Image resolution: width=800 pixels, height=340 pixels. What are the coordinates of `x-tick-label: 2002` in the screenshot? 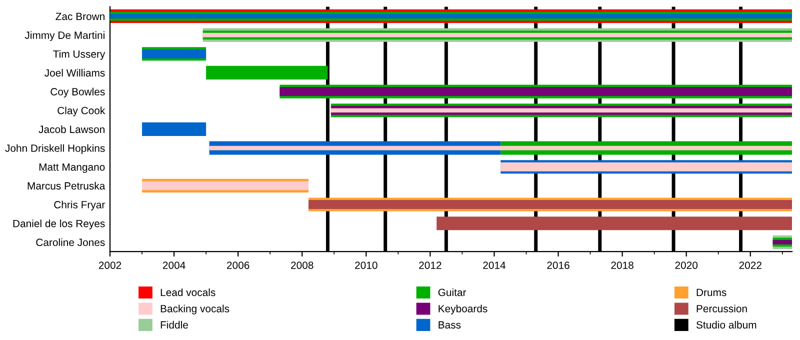 It's located at (110, 265).